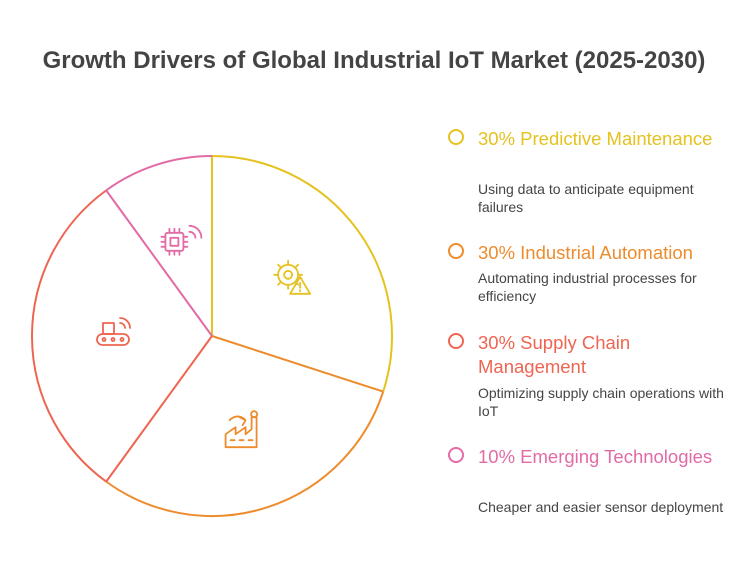 This screenshot has height=582, width=748. I want to click on legend-marker-emerging-technologies, so click(456, 455).